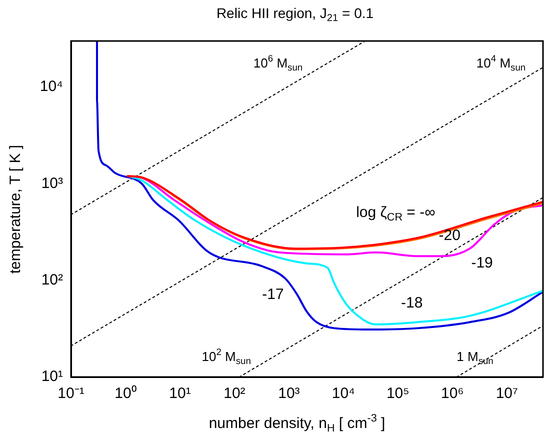 Image resolution: width=545 pixels, height=439 pixels. Describe the element at coordinates (52, 183) in the screenshot. I see `y-tick-label: 10³` at that location.